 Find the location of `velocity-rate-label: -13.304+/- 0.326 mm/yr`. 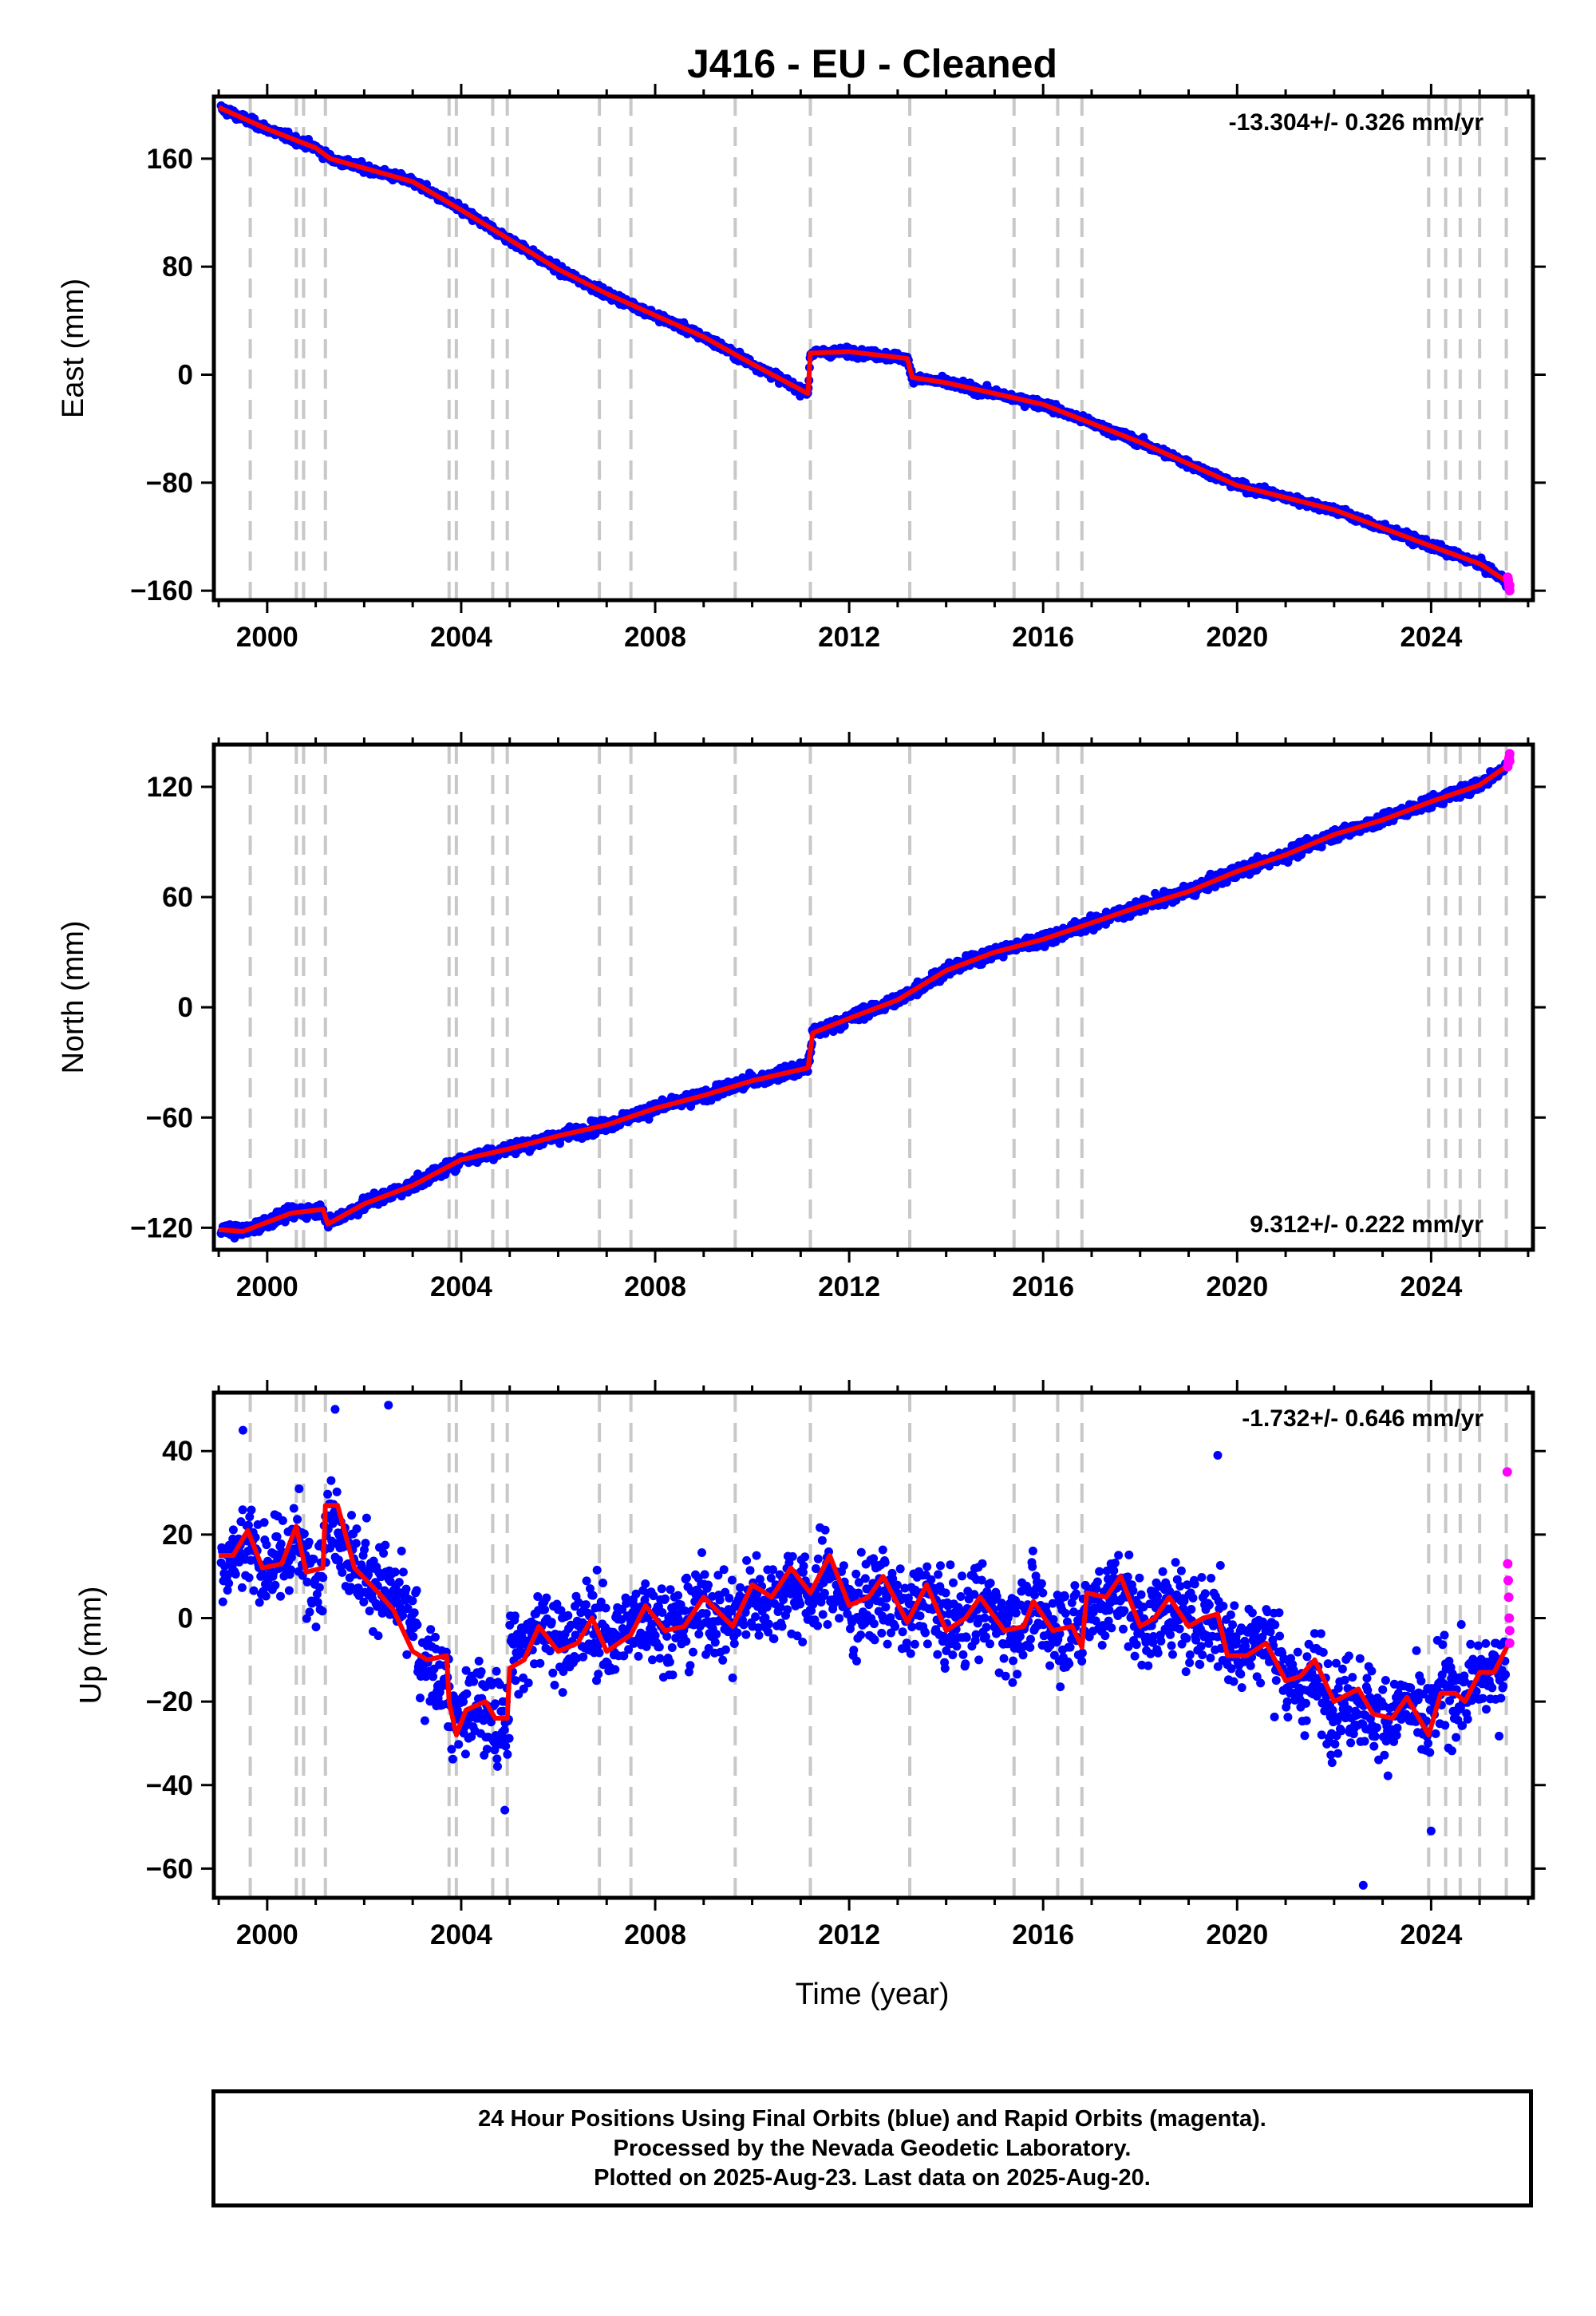

velocity-rate-label: -13.304+/- 0.326 mm/yr is located at coordinates (1356, 122).